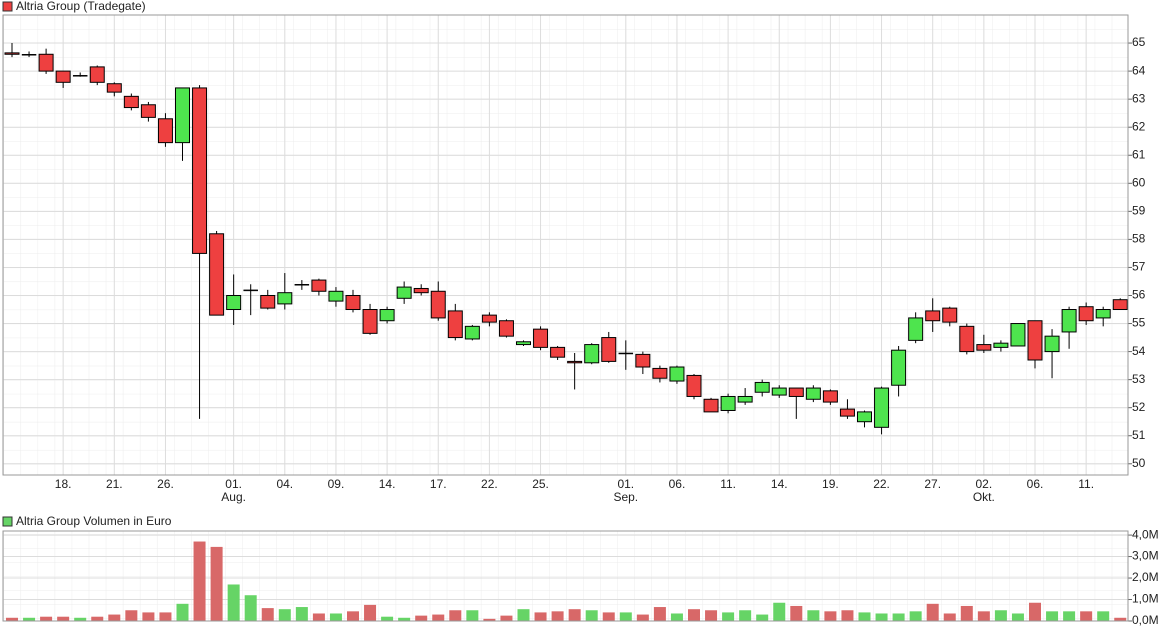  What do you see at coordinates (81, 6) in the screenshot?
I see `legend-label: Altria Group (Tradegate)` at bounding box center [81, 6].